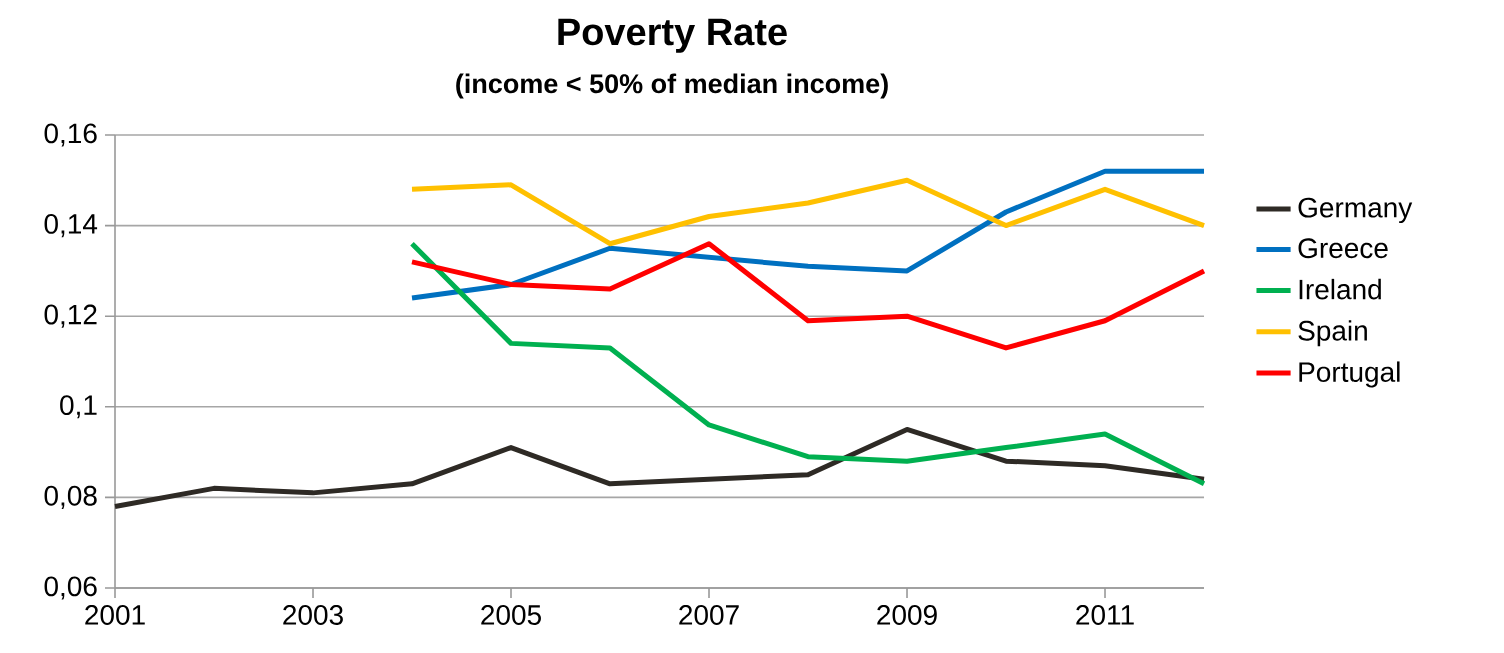  What do you see at coordinates (672, 86) in the screenshot?
I see `chart-subtitle: (income < 50% of median income)` at bounding box center [672, 86].